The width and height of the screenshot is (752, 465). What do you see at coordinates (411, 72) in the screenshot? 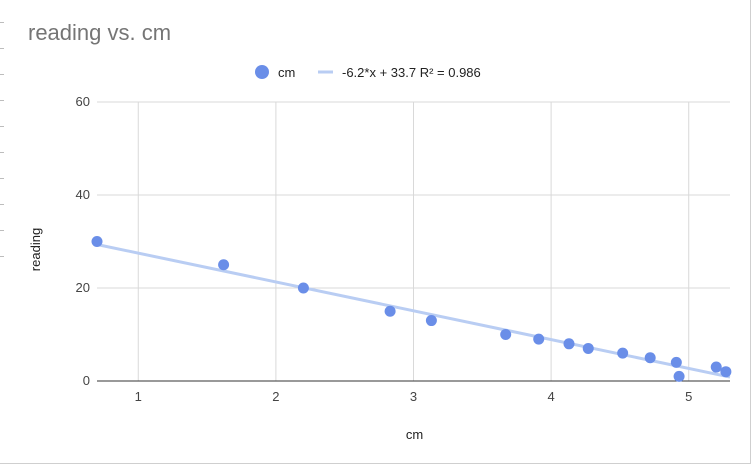
I see `legend-label-trendline: -6.2*x + 33.7 R² = 0.986` at bounding box center [411, 72].